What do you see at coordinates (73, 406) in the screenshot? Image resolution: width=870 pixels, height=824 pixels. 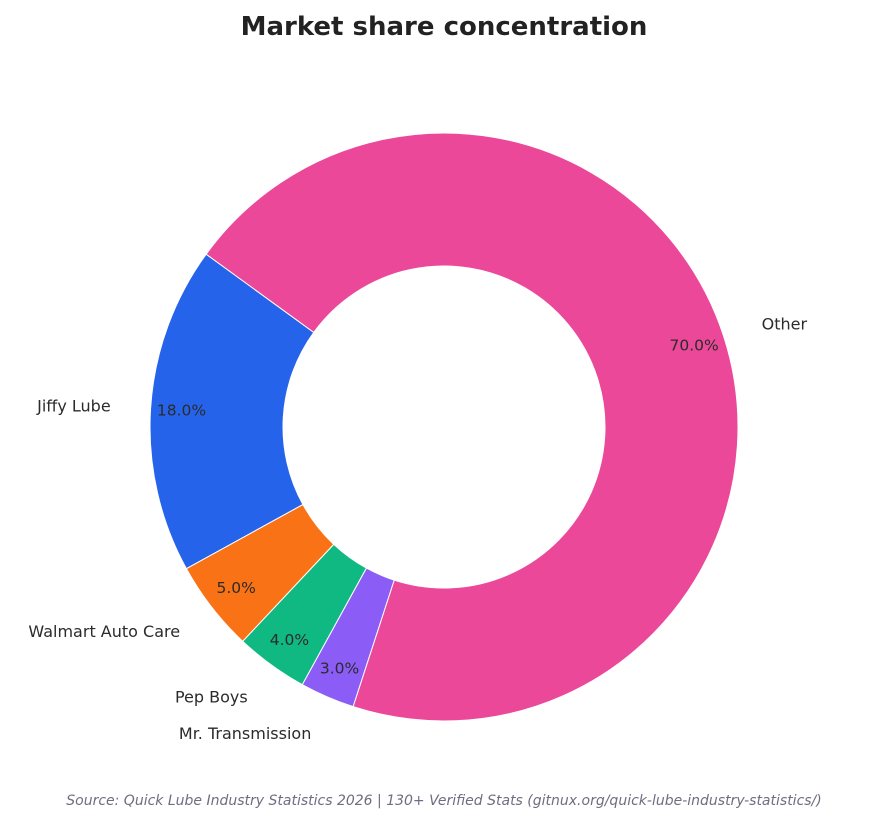 I see `category-label-jiffy-lube: Jiffy Lube` at bounding box center [73, 406].